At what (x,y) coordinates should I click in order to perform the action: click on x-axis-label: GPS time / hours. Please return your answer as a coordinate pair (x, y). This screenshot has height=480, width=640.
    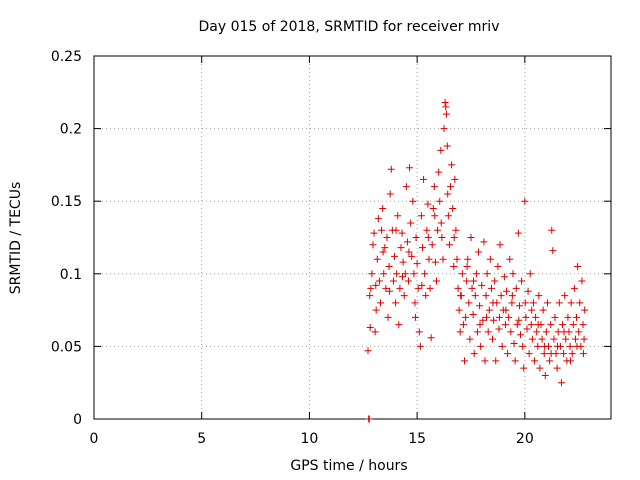
    Looking at the image, I should click on (348, 466).